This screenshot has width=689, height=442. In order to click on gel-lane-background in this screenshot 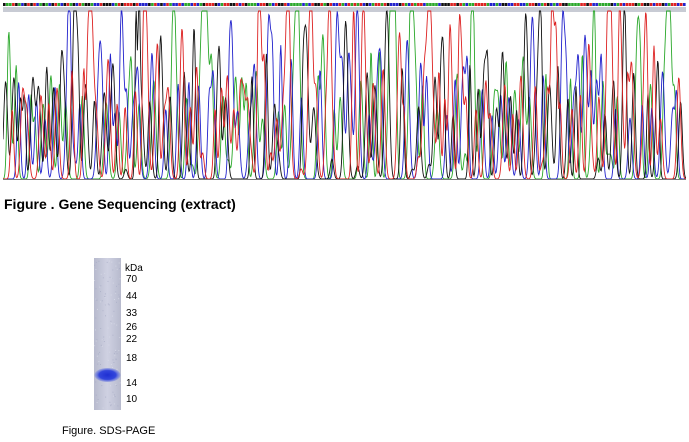, I will do `click(107, 334)`.